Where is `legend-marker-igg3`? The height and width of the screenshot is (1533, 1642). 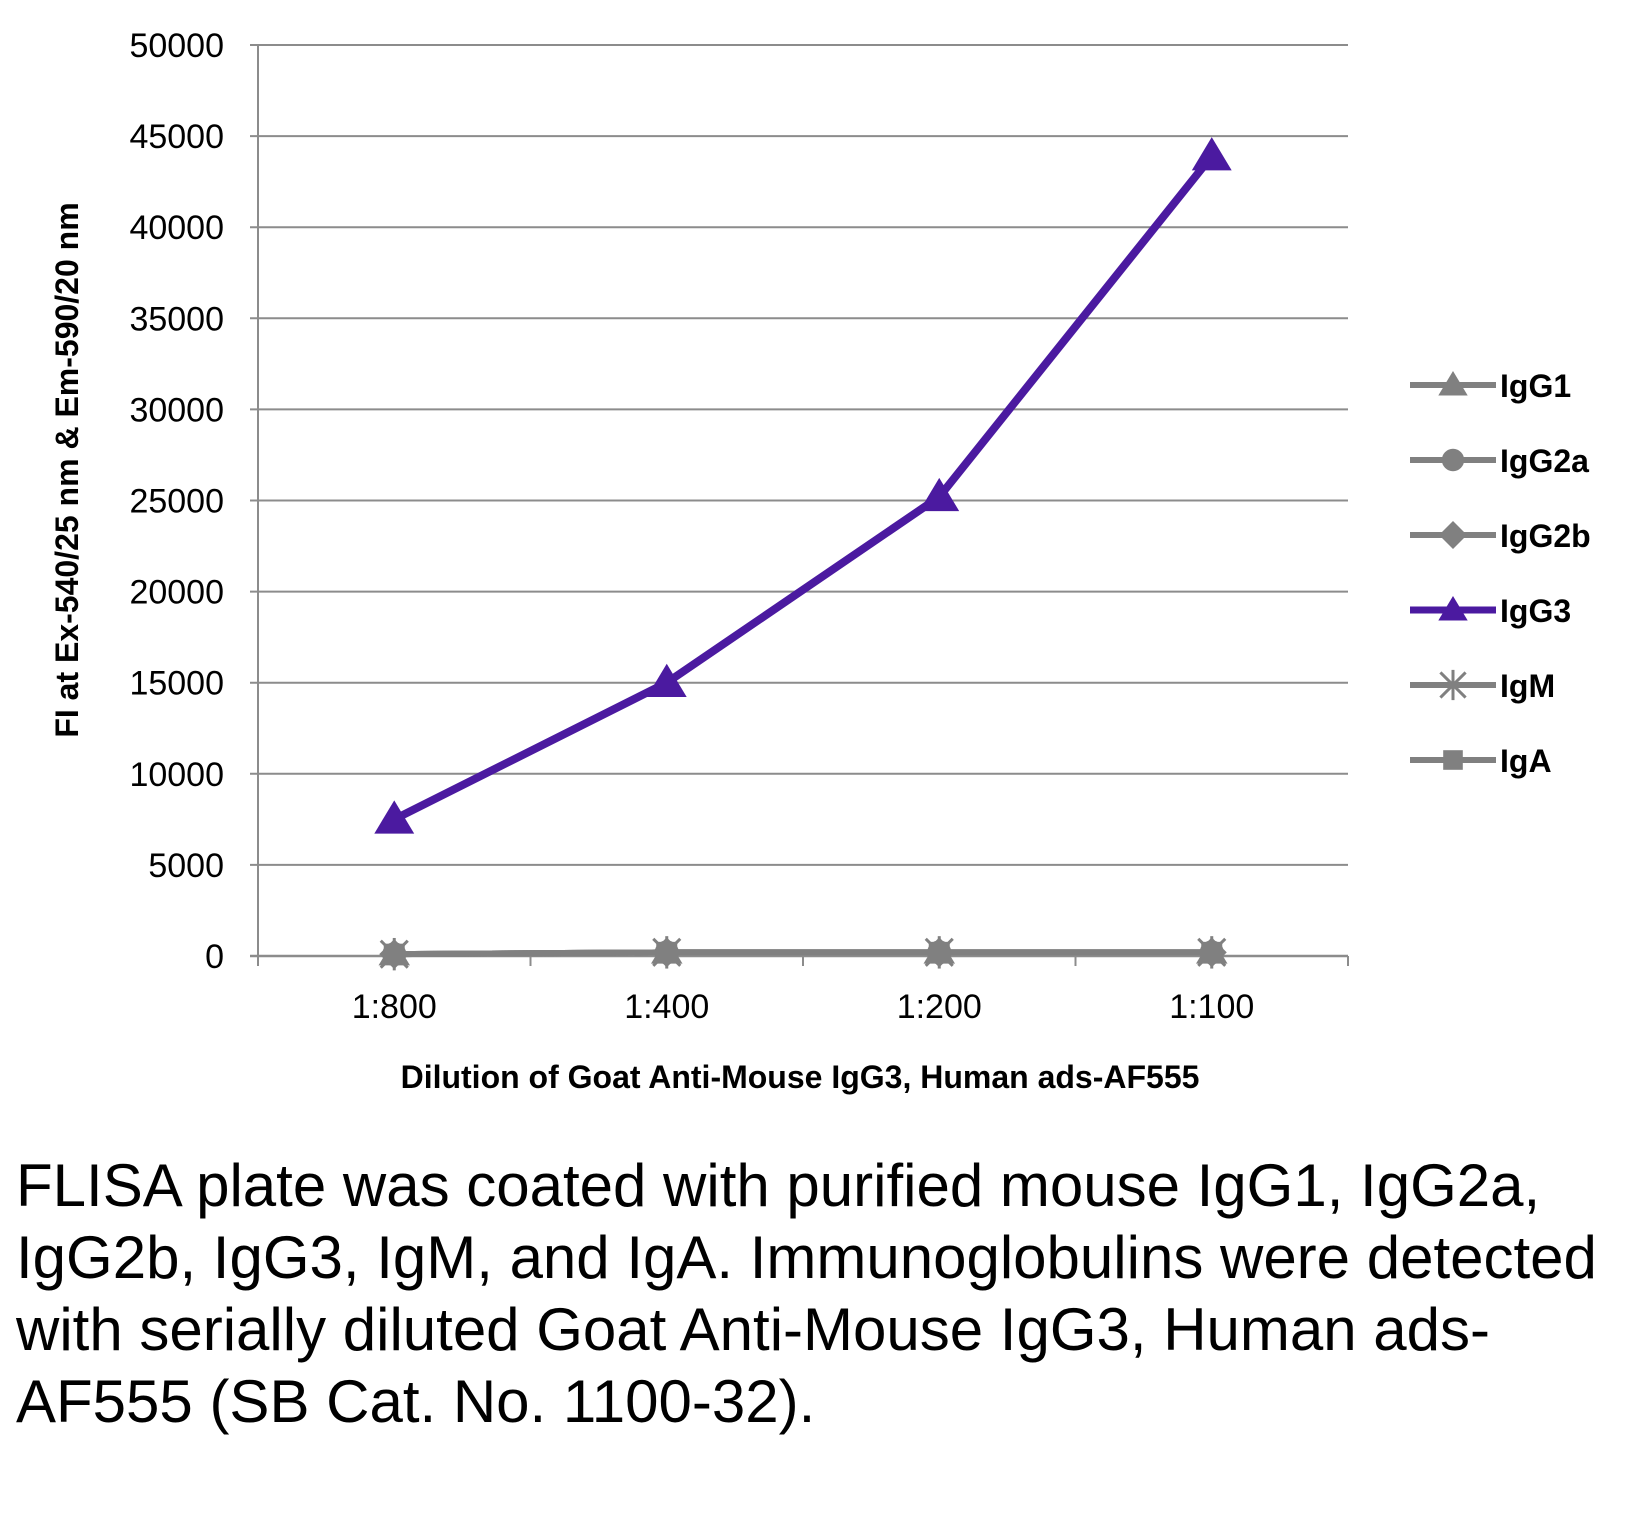 legend-marker-igg3 is located at coordinates (1453, 608).